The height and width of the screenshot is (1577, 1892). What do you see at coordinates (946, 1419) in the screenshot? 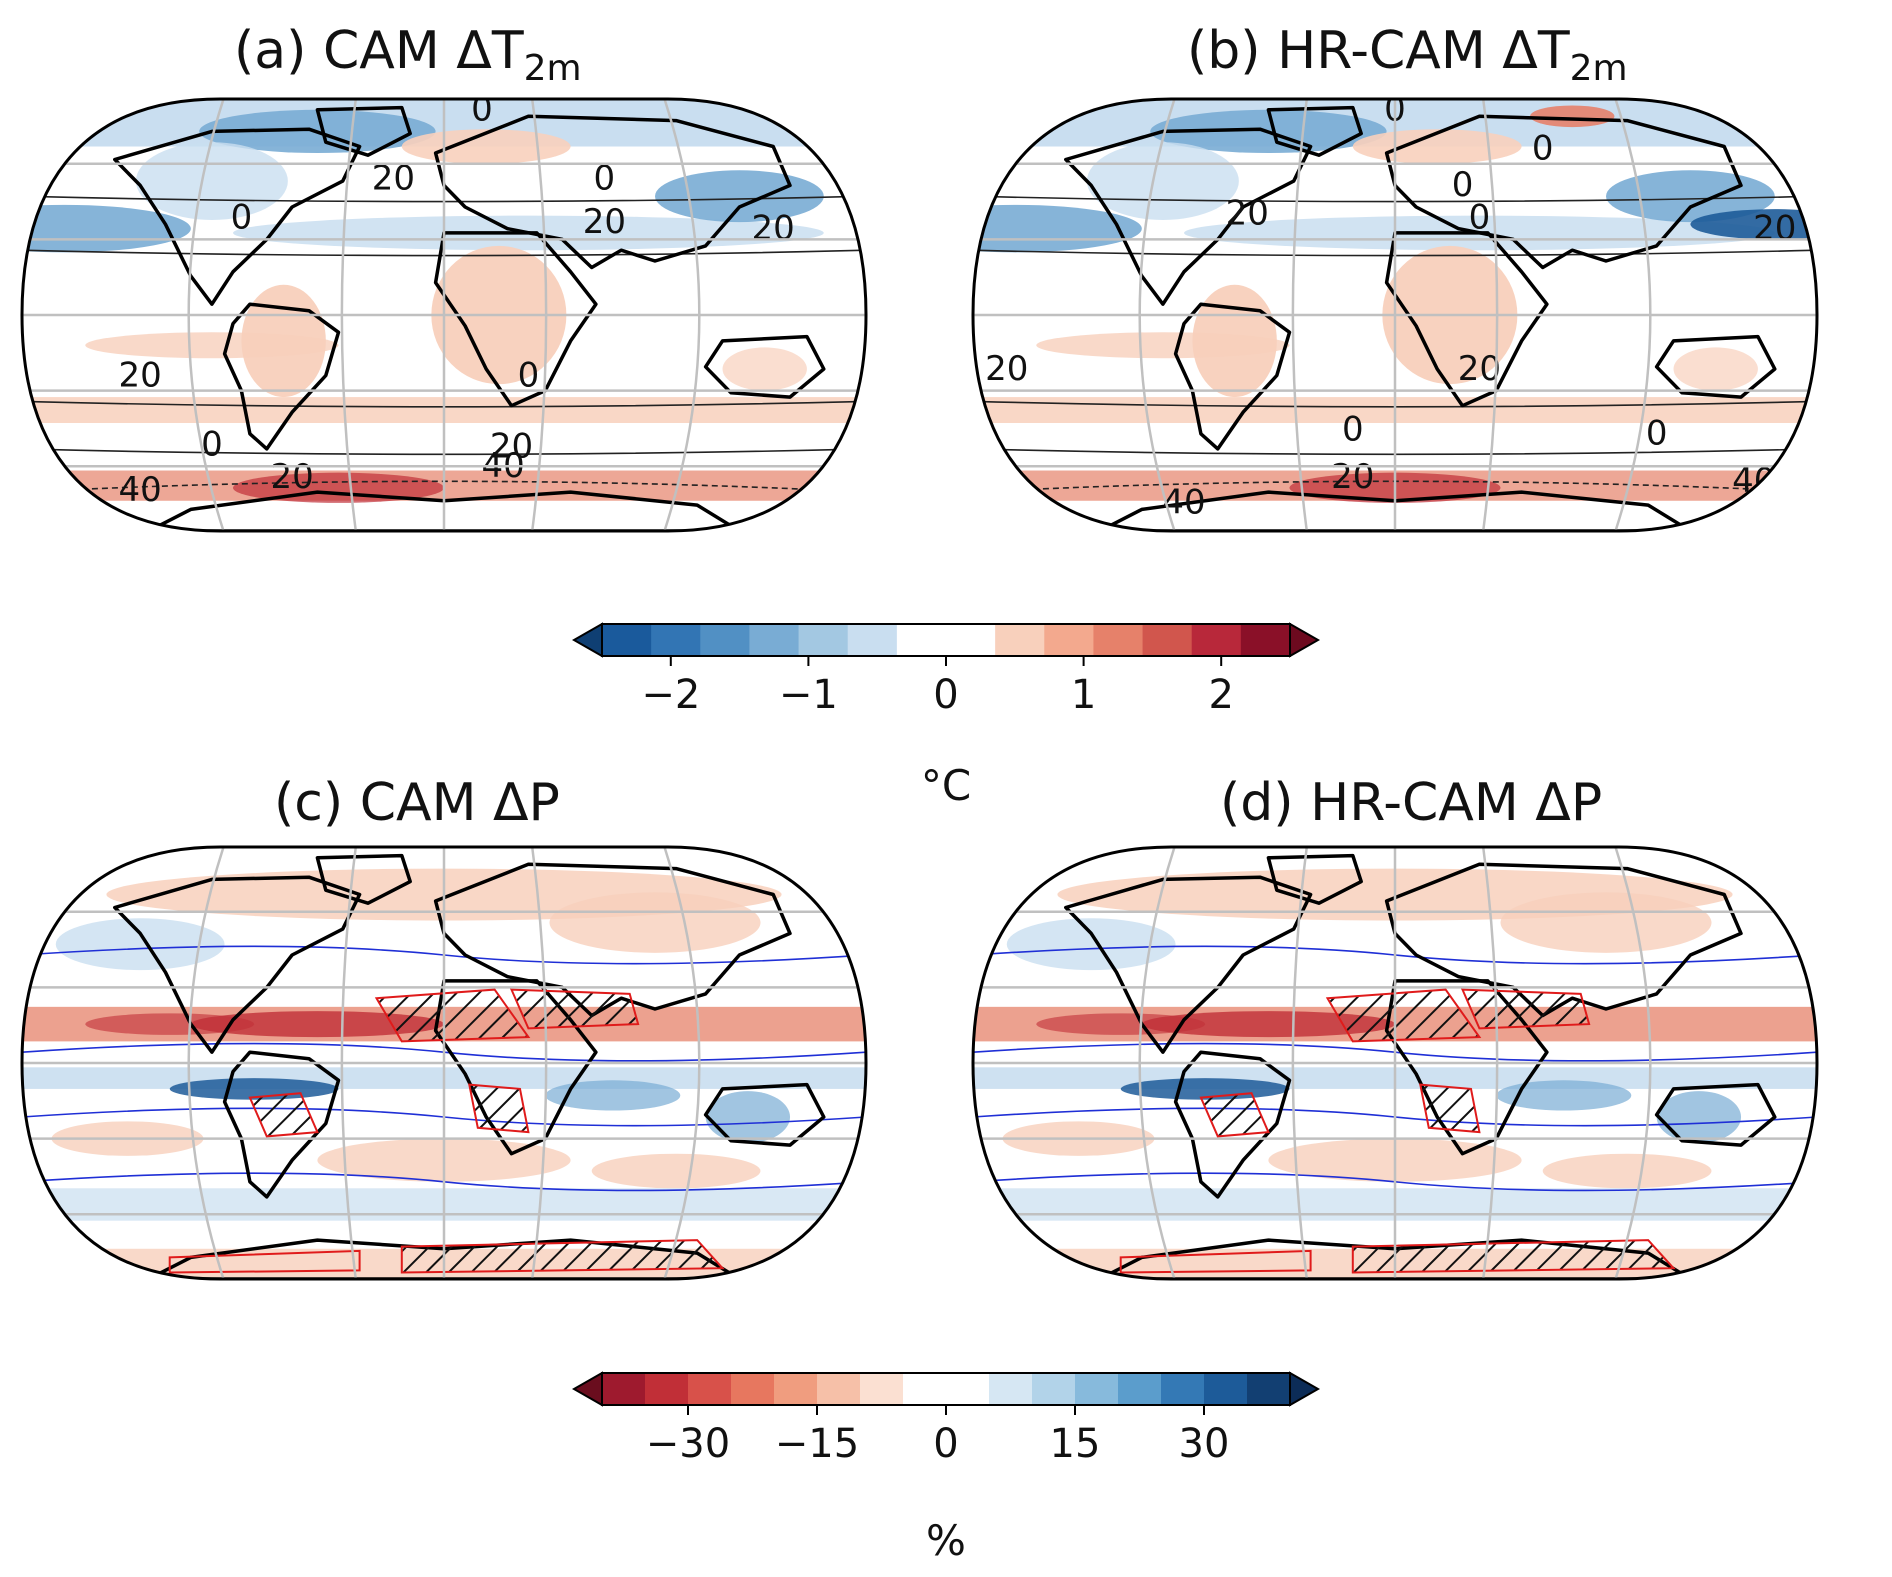
I see `precip-colorbar: −30 −15 0 15 30` at bounding box center [946, 1419].